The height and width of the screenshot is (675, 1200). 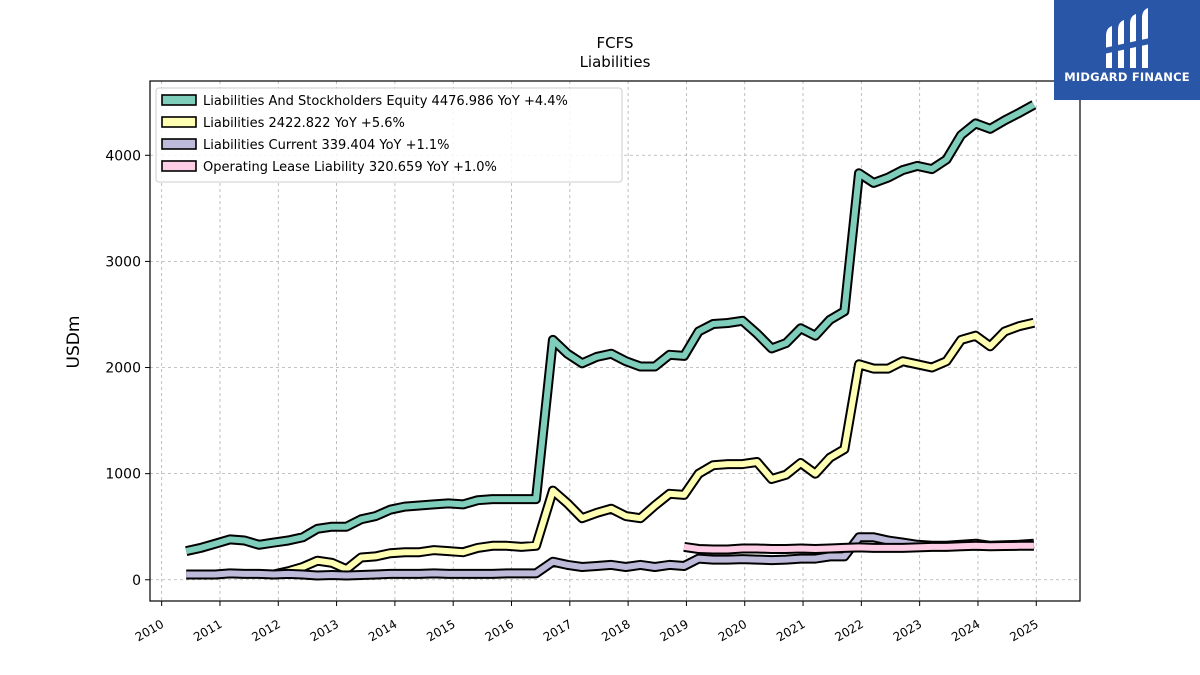 What do you see at coordinates (123, 262) in the screenshot?
I see `y-tick-label: 3000` at bounding box center [123, 262].